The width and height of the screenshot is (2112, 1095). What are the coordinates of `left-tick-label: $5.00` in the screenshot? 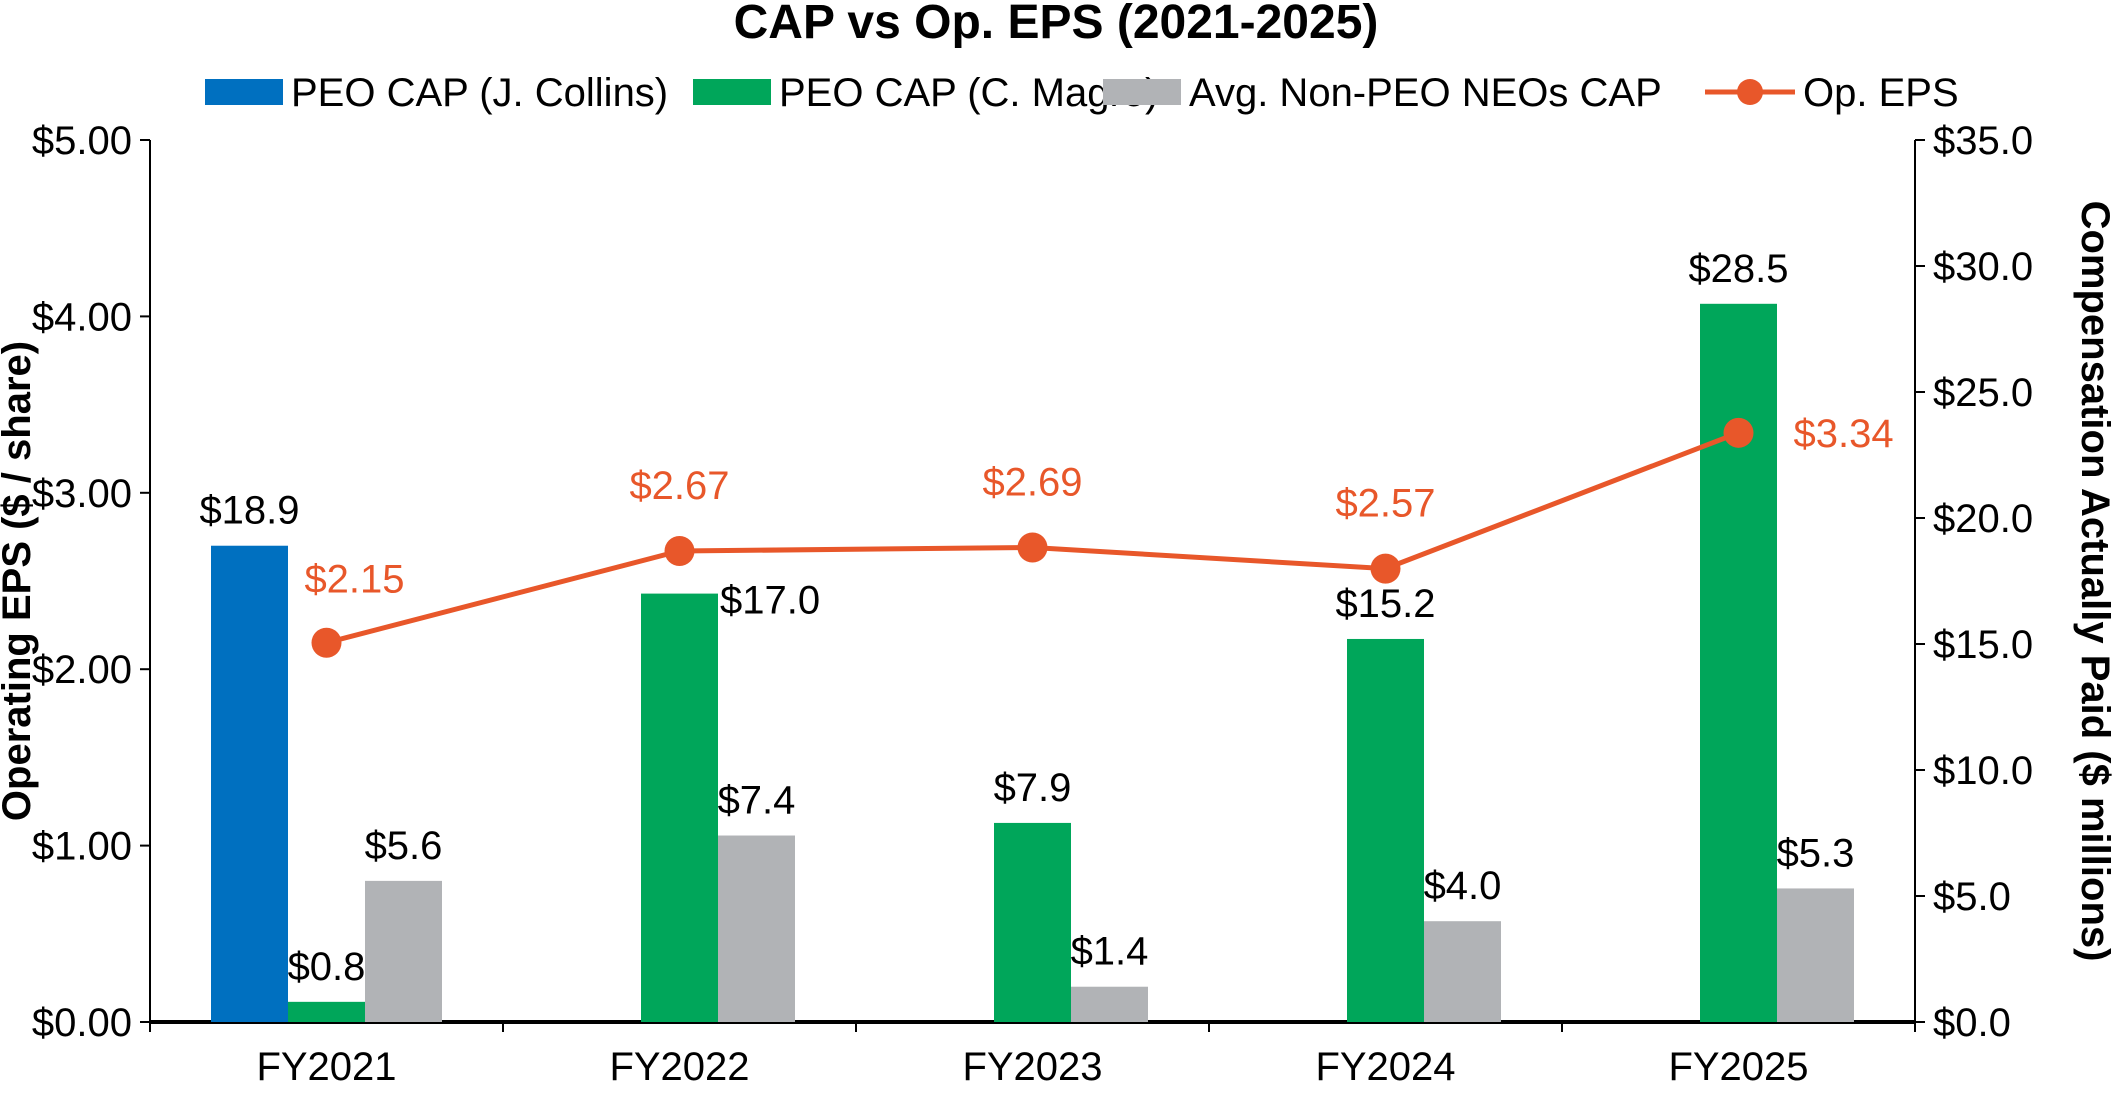 It's located at (82, 141).